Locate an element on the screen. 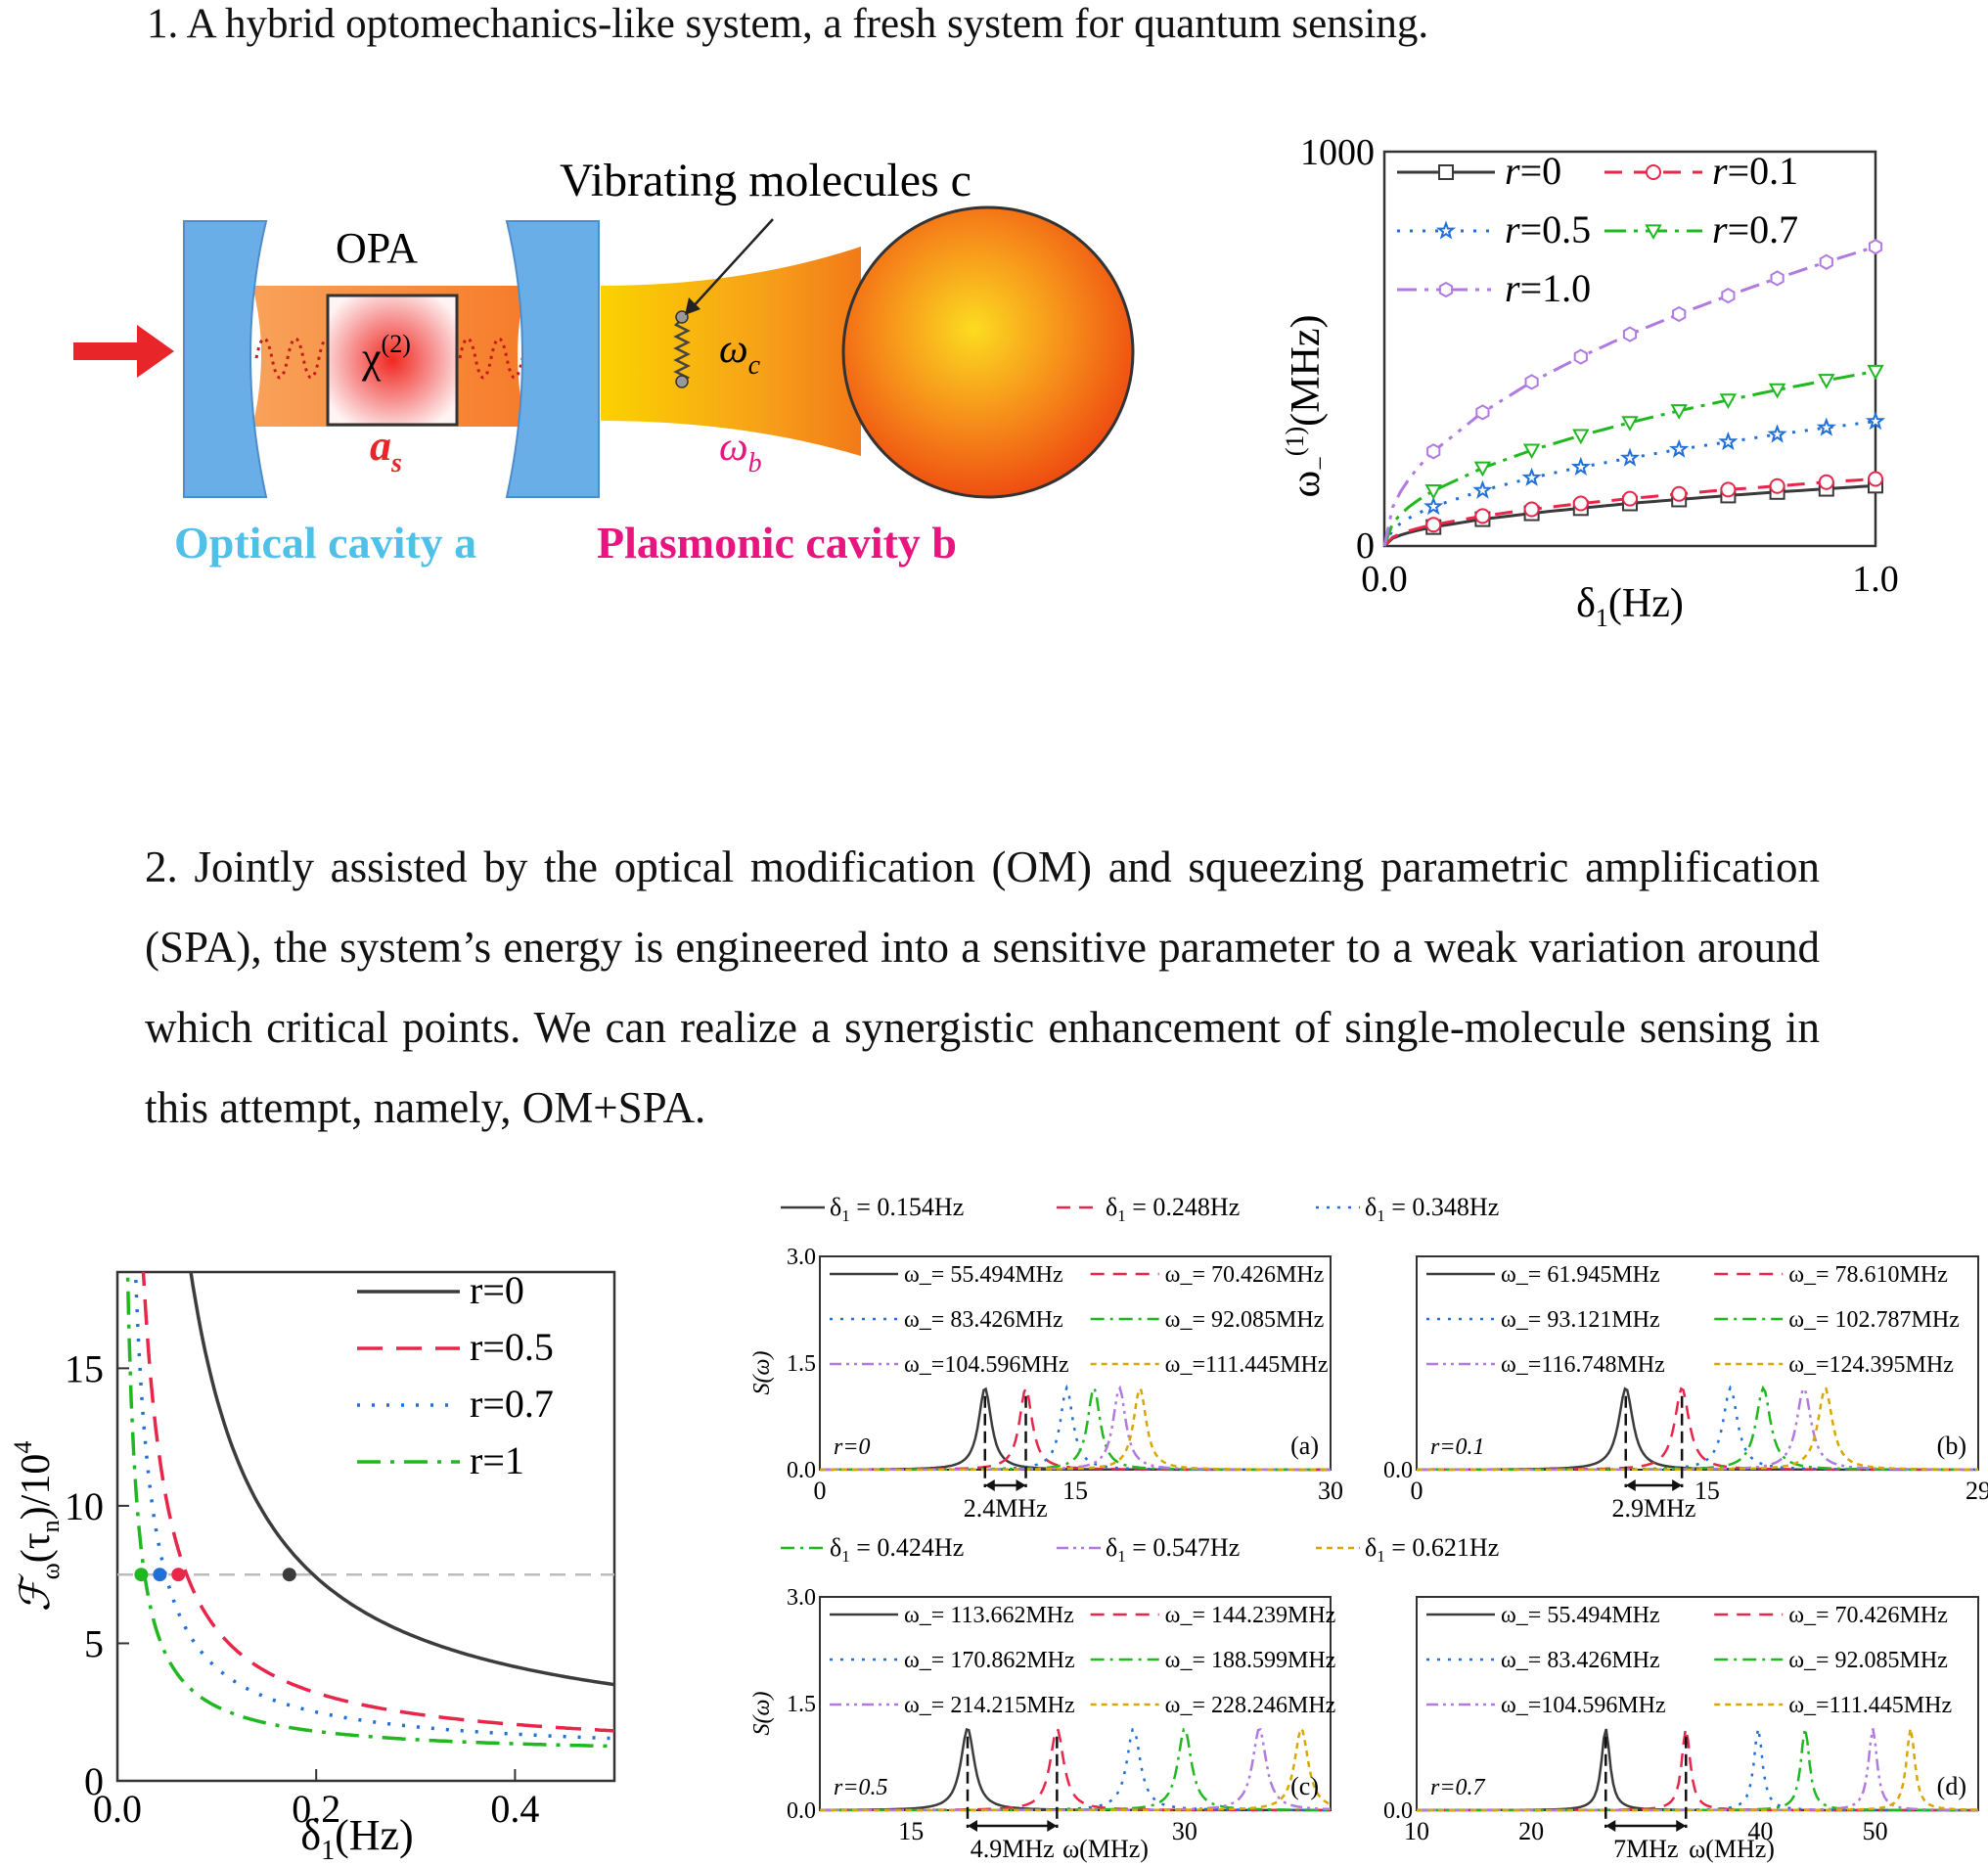  spectra-panel-0-ytick-2: 3.0 is located at coordinates (802, 1258).